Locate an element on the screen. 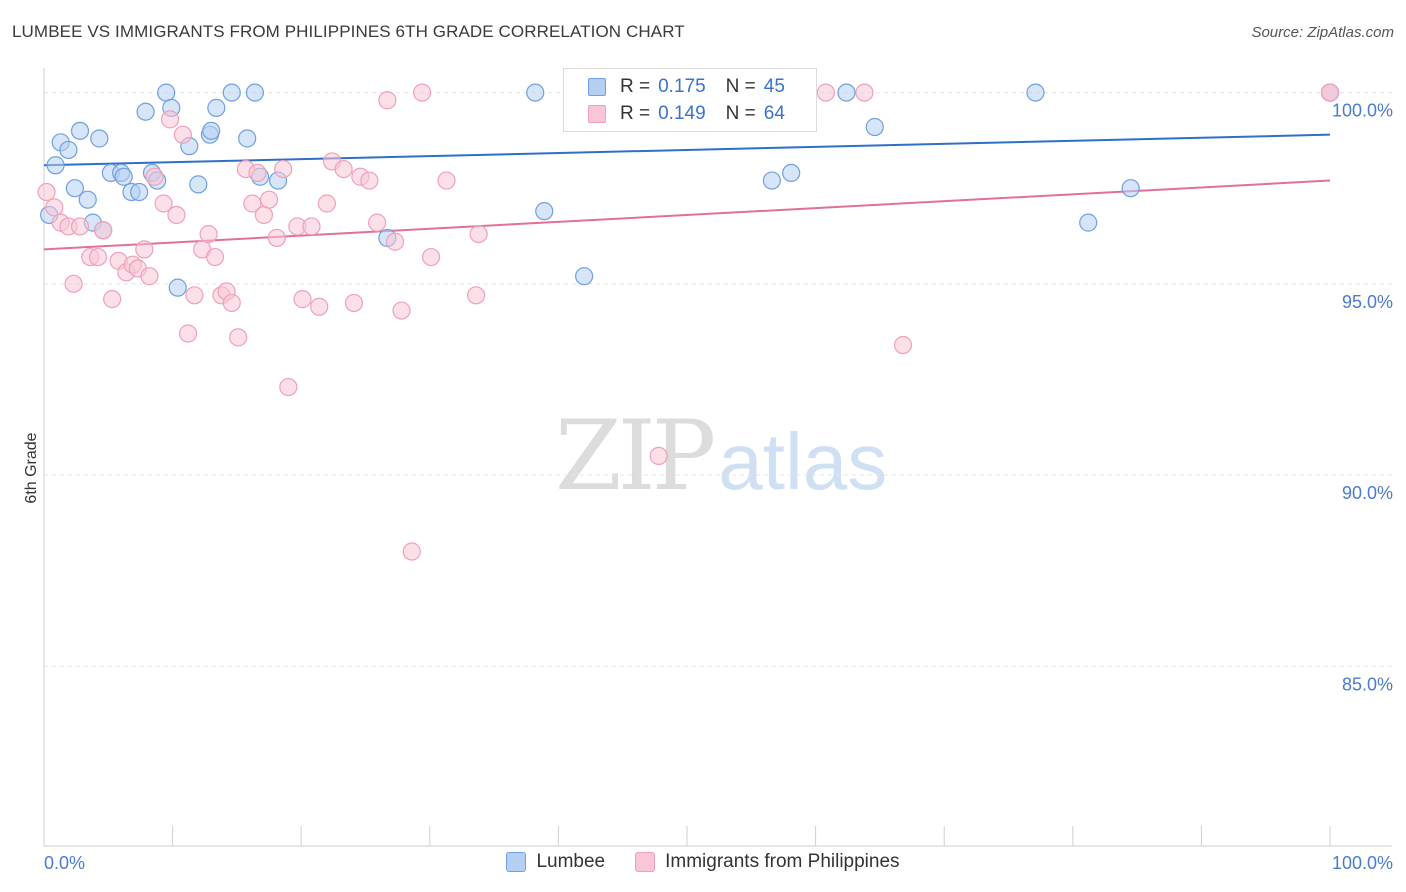 This screenshot has width=1406, height=892. watermark-atlas: atlas is located at coordinates (803, 461).